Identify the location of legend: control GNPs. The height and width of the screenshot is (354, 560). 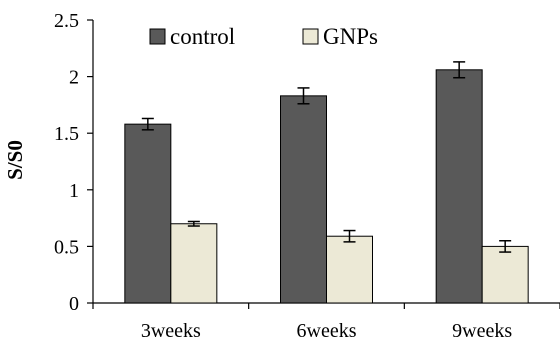
(263, 36).